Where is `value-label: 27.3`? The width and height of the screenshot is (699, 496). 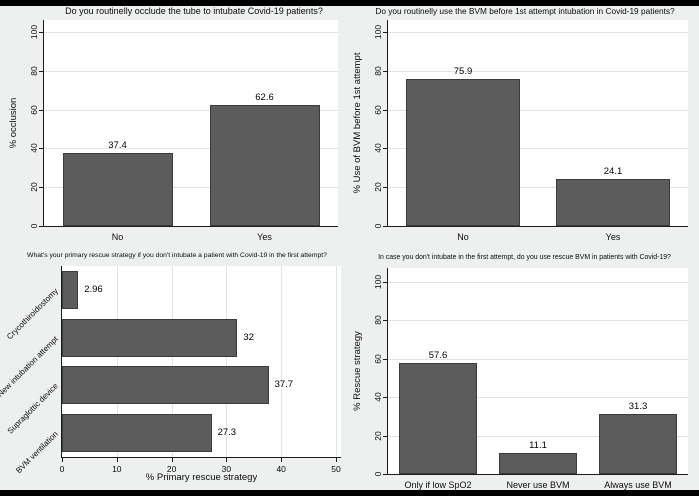
value-label: 27.3 is located at coordinates (227, 433).